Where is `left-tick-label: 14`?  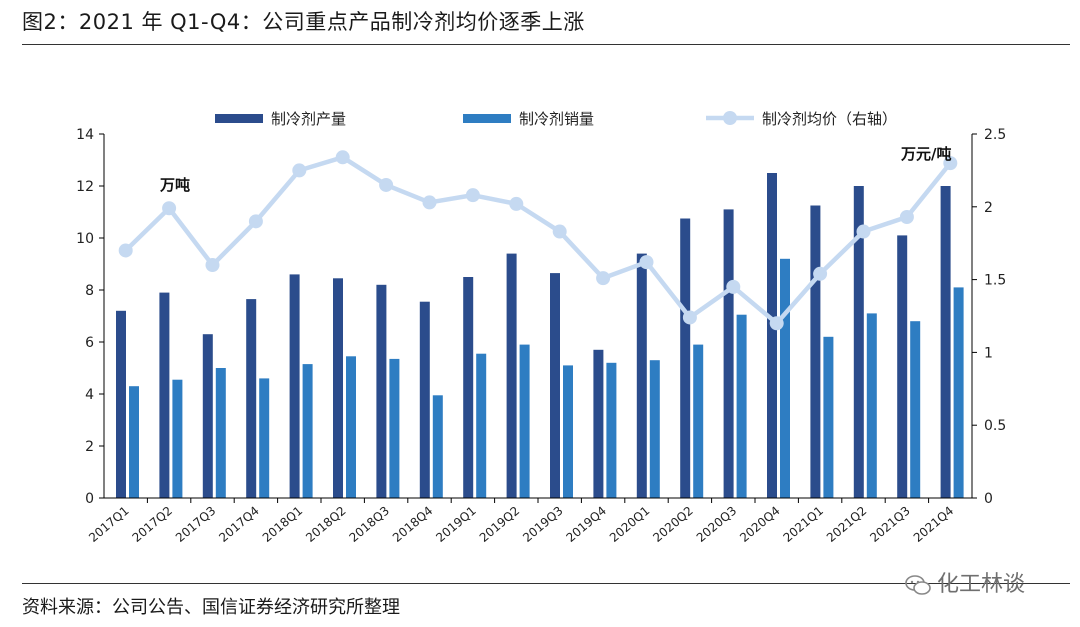
left-tick-label: 14 is located at coordinates (85, 135).